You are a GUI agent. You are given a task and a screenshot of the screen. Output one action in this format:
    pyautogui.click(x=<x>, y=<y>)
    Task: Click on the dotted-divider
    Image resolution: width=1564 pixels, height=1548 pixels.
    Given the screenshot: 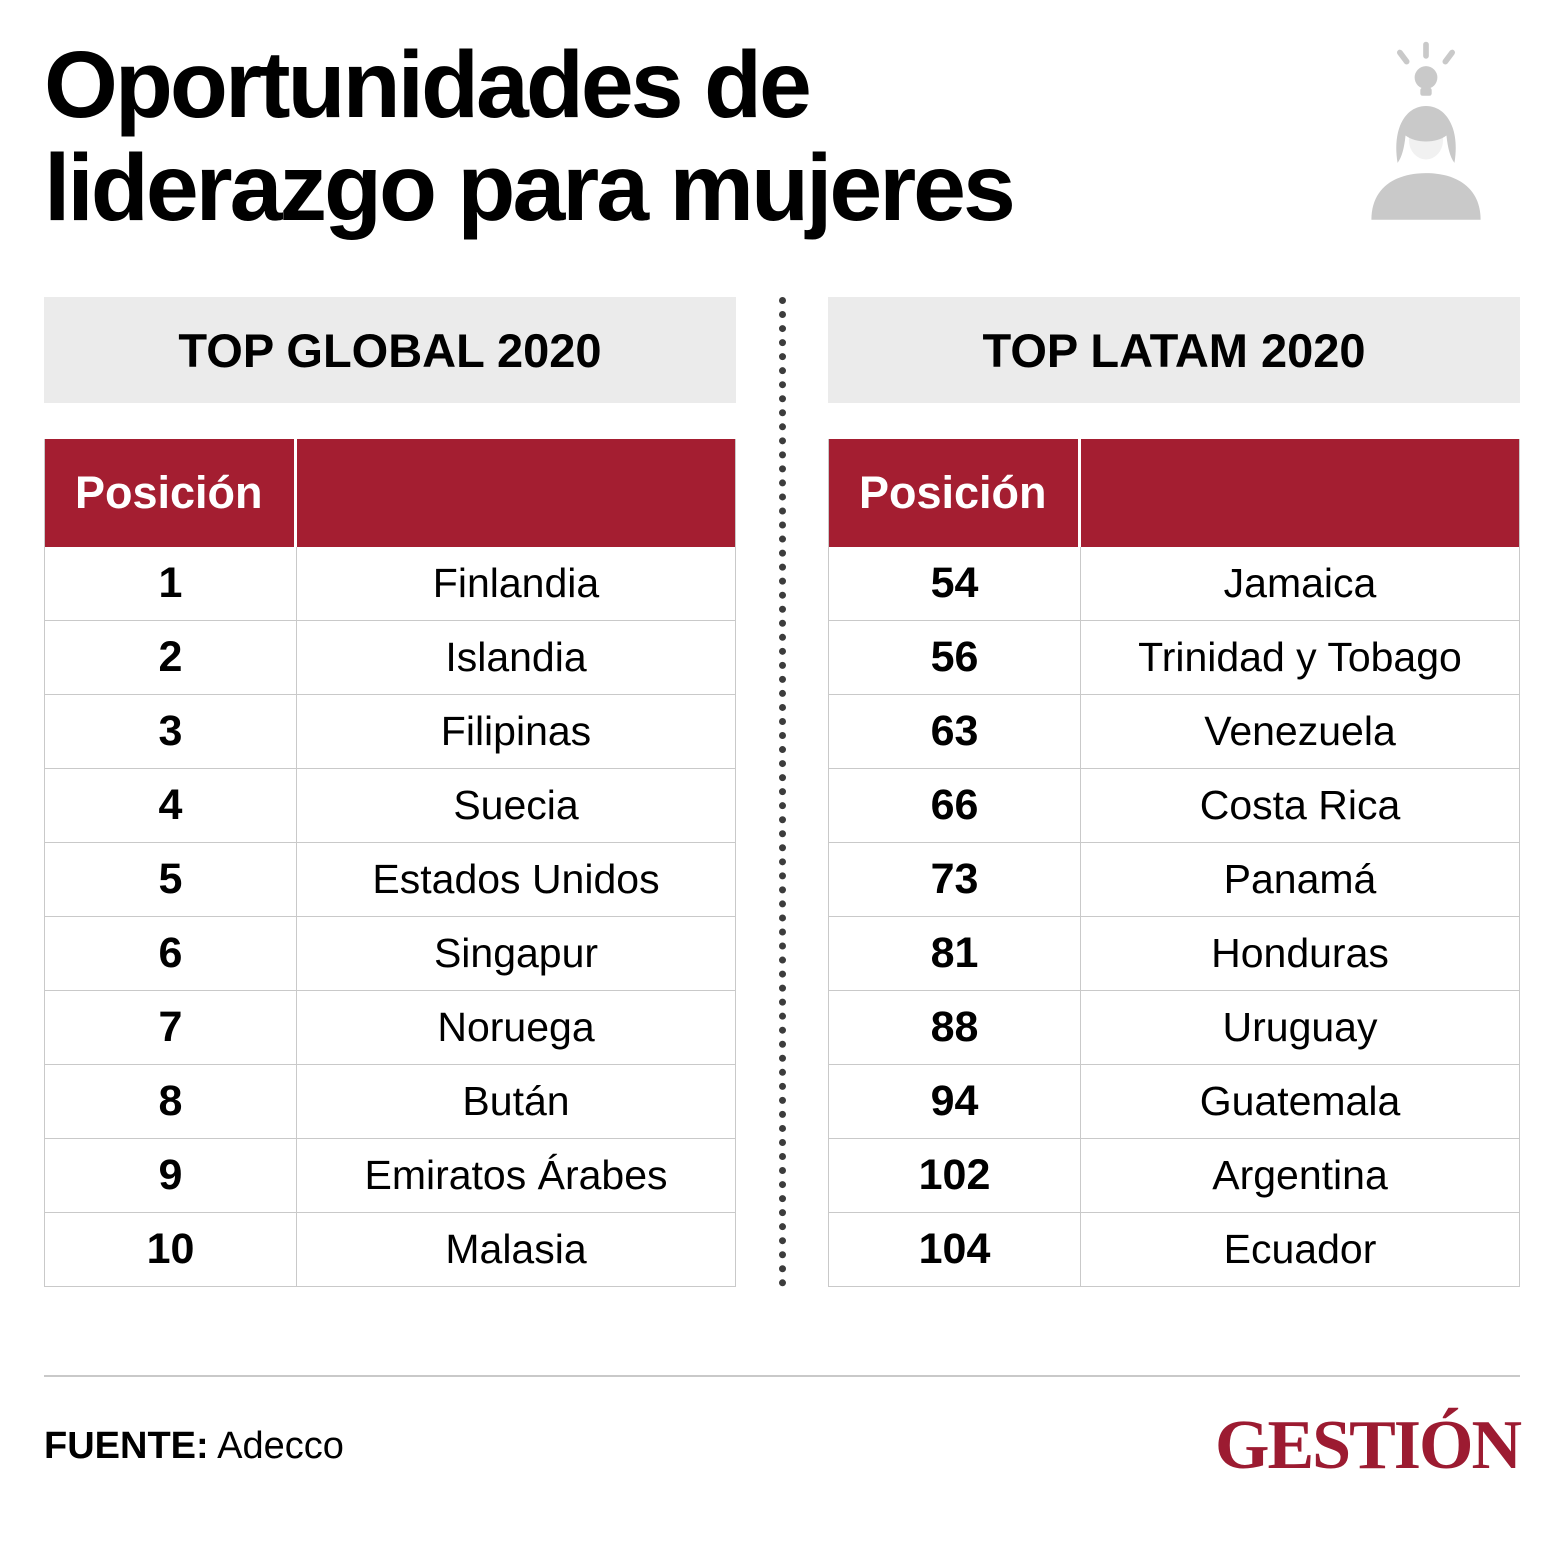 What is the action you would take?
    pyautogui.click(x=782, y=792)
    